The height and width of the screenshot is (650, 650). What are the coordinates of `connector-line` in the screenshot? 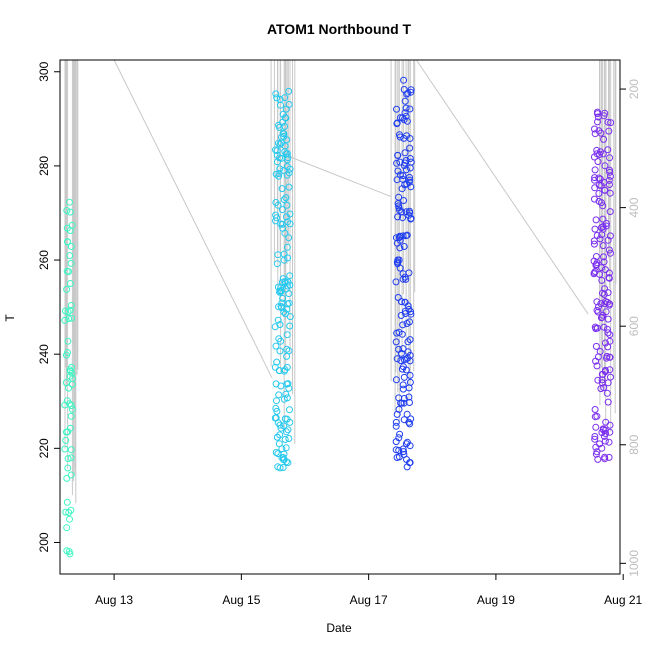 It's located at (340, 176).